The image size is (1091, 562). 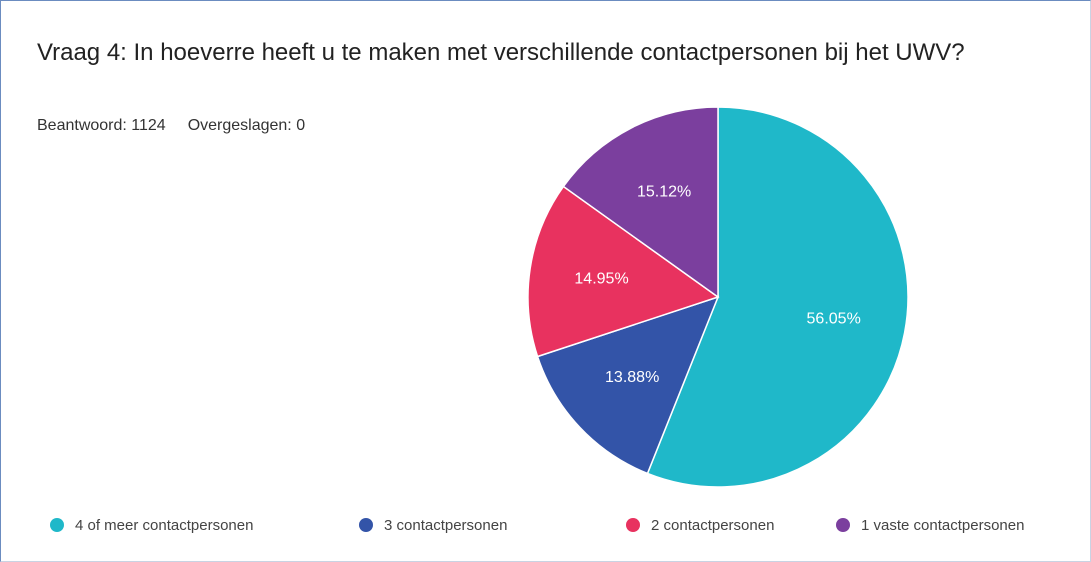 What do you see at coordinates (834, 318) in the screenshot?
I see `slice-label: 56.05%` at bounding box center [834, 318].